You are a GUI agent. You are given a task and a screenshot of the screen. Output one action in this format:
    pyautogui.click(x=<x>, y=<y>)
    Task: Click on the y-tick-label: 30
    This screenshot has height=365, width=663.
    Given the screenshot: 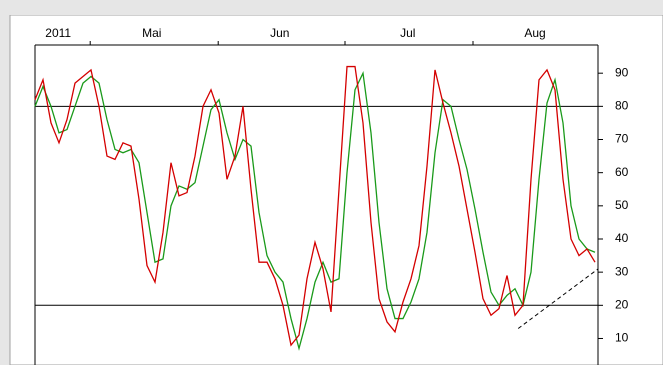 What is the action you would take?
    pyautogui.click(x=622, y=271)
    